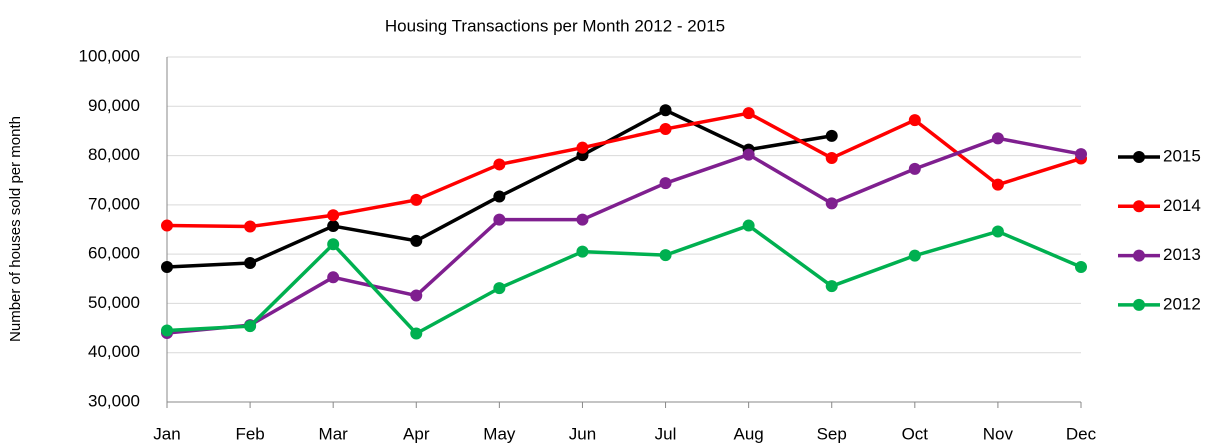 The width and height of the screenshot is (1216, 444). What do you see at coordinates (998, 433) in the screenshot?
I see `x-tick-label: Nov` at bounding box center [998, 433].